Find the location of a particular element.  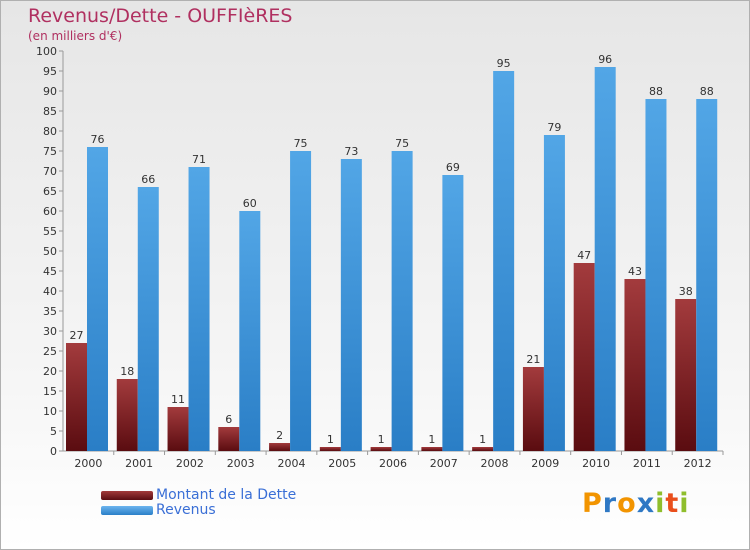

value-label-dette: 43 is located at coordinates (635, 271).